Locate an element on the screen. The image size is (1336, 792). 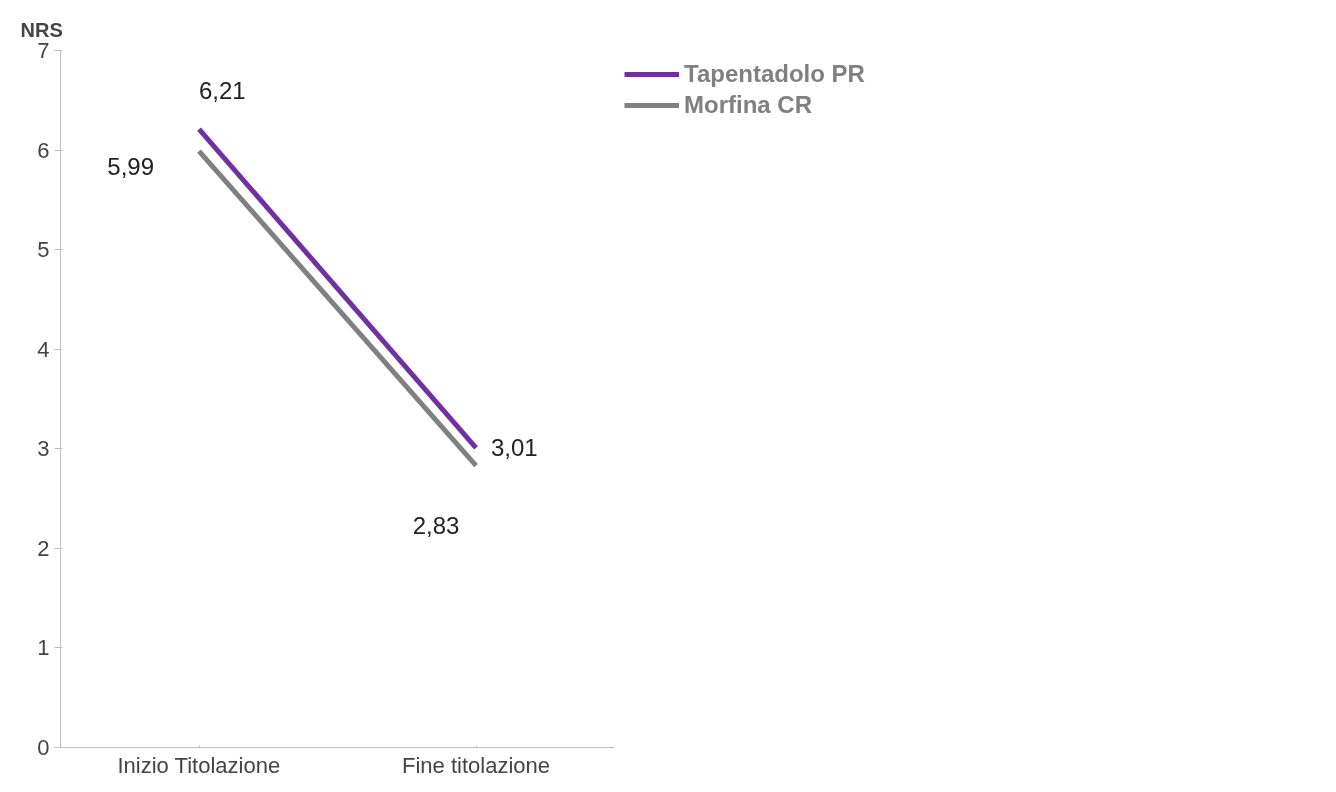
y-tick-label: 1 is located at coordinates (43, 648).